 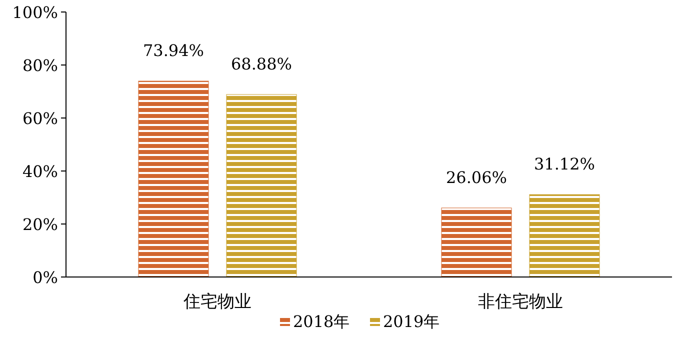 I want to click on y-tick-label: 100%, so click(x=35, y=12).